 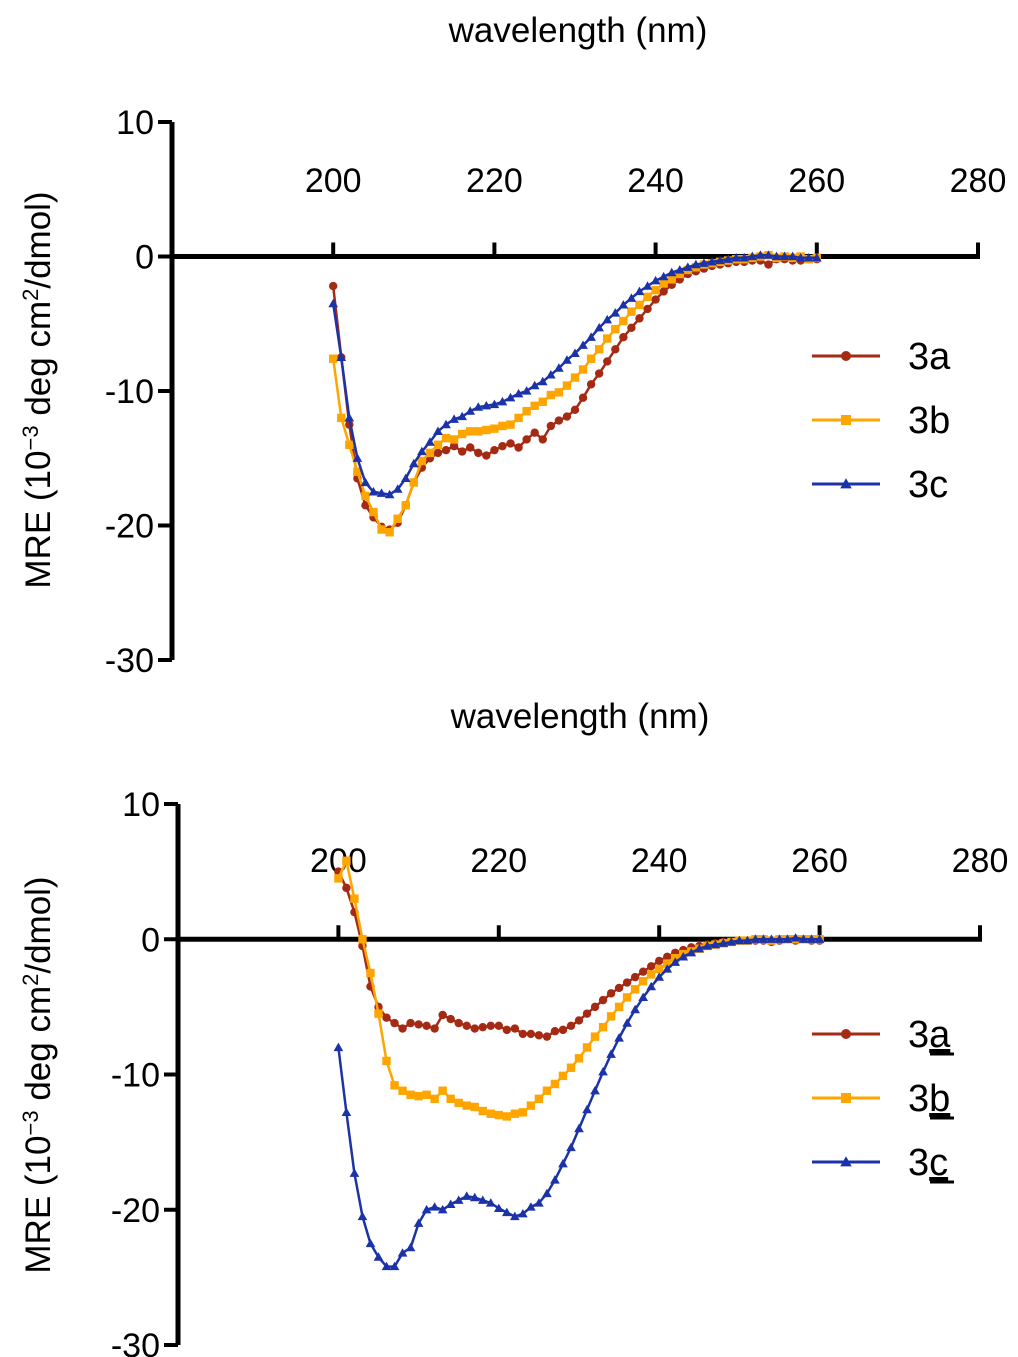 What do you see at coordinates (30, 295) in the screenshot?
I see `y-axis-title-squared: 2` at bounding box center [30, 295].